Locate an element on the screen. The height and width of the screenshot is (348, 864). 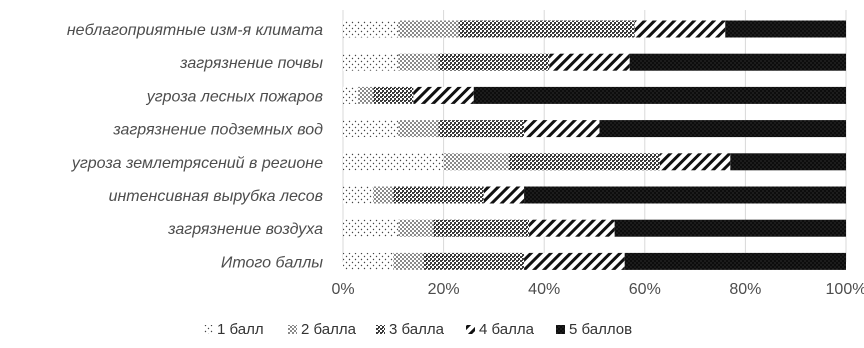
category-label: загрязнение подземных вод is located at coordinates (217, 130).